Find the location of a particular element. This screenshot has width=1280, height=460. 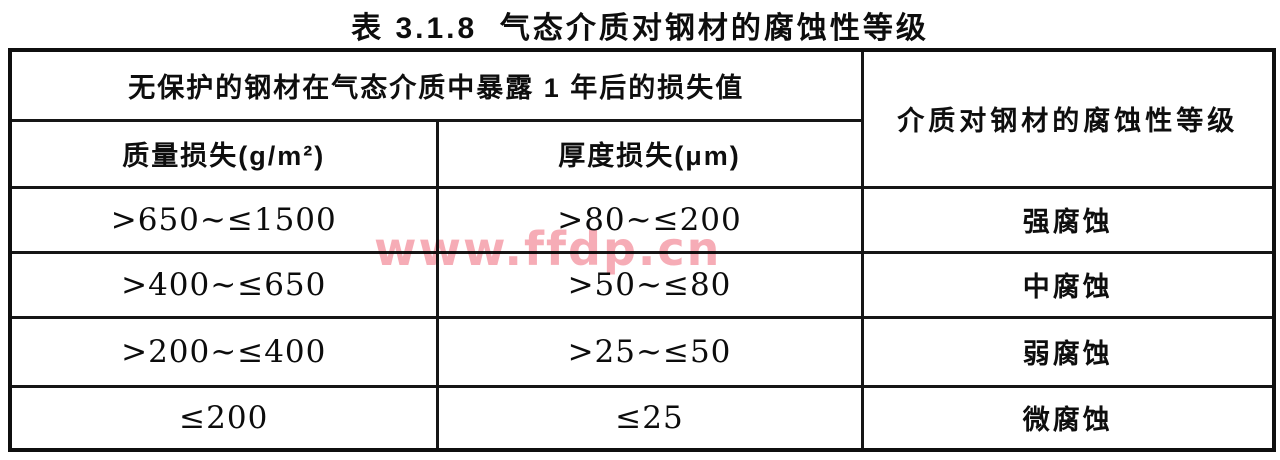

table-row: >650~≤1500 >80~≤200 强腐蚀 is located at coordinates (642, 219).